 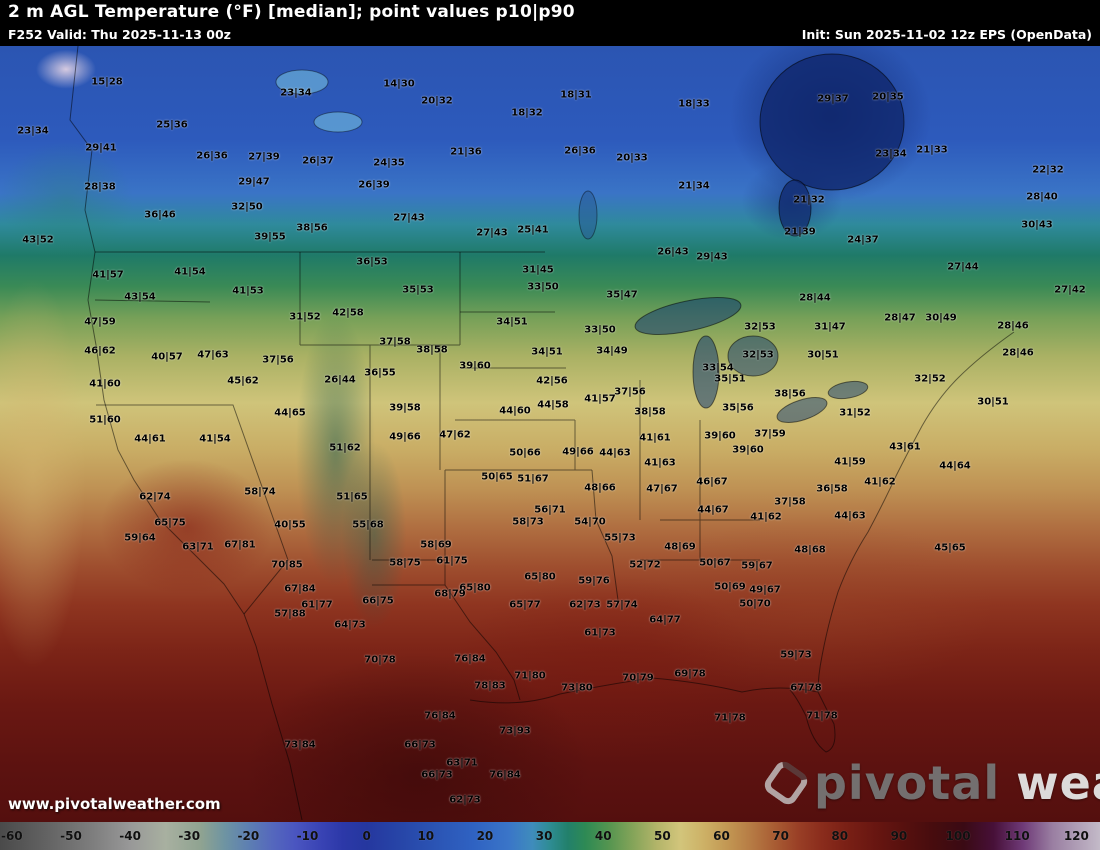 What do you see at coordinates (662, 836) in the screenshot?
I see `colorbar-tick: 50` at bounding box center [662, 836].